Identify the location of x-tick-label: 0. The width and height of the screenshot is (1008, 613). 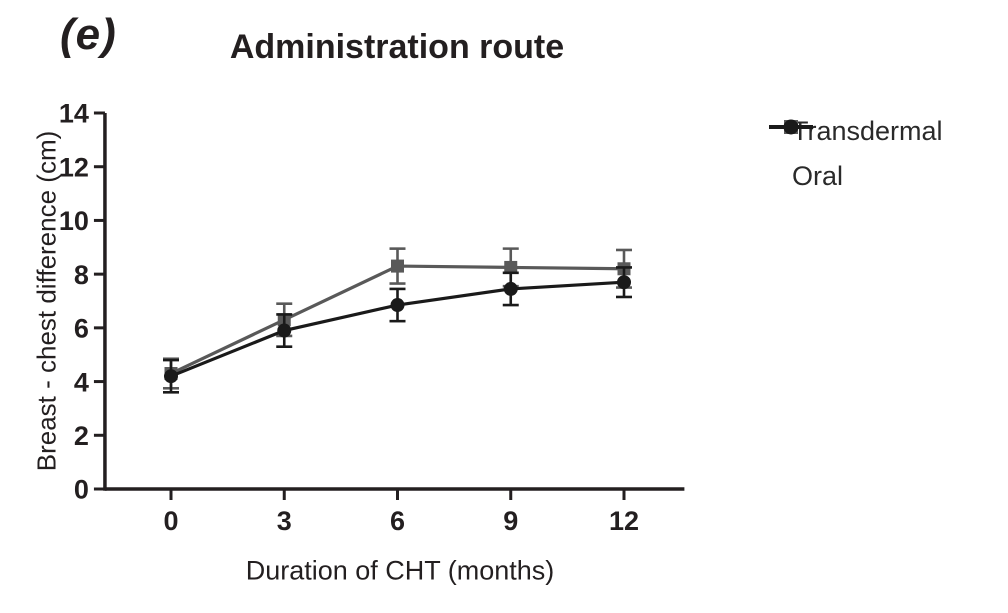
(170, 521).